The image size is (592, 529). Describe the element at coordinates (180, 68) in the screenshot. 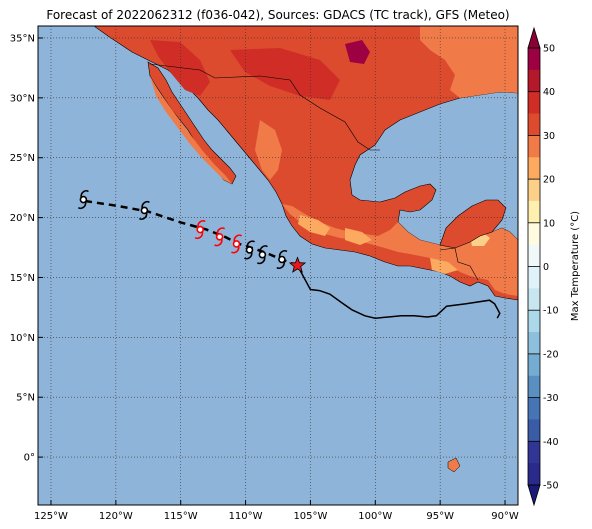

I see `temp-hotspot-sonora` at that location.